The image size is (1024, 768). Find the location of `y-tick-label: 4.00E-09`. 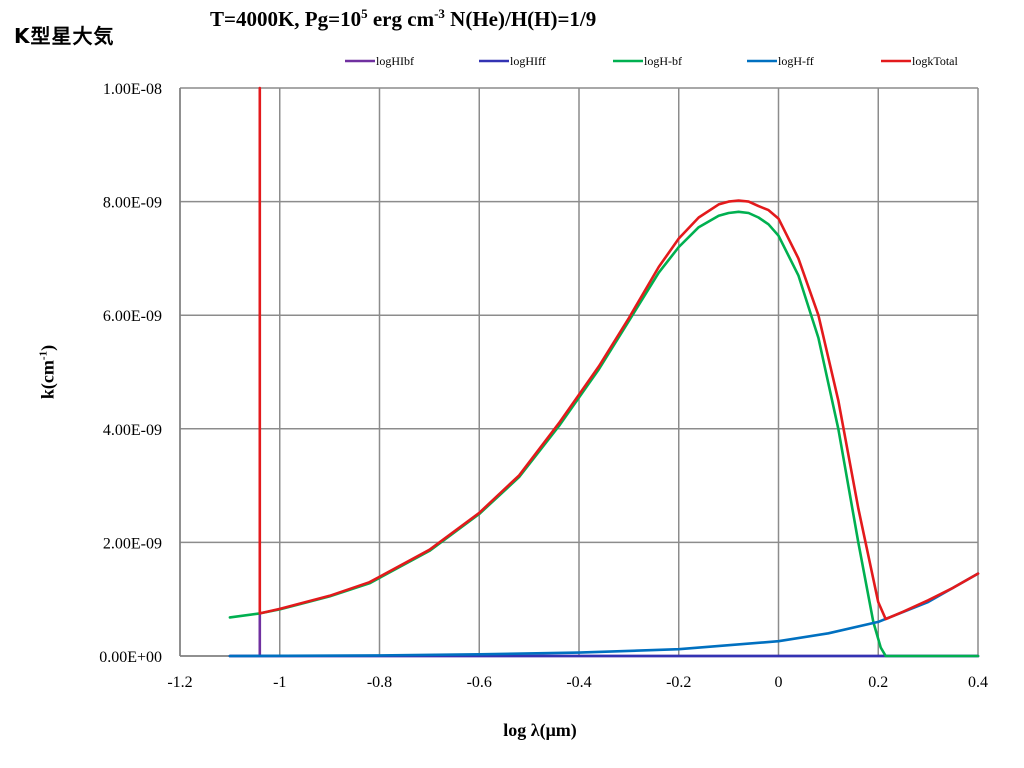

y-tick-label: 4.00E-09 is located at coordinates (132, 430).